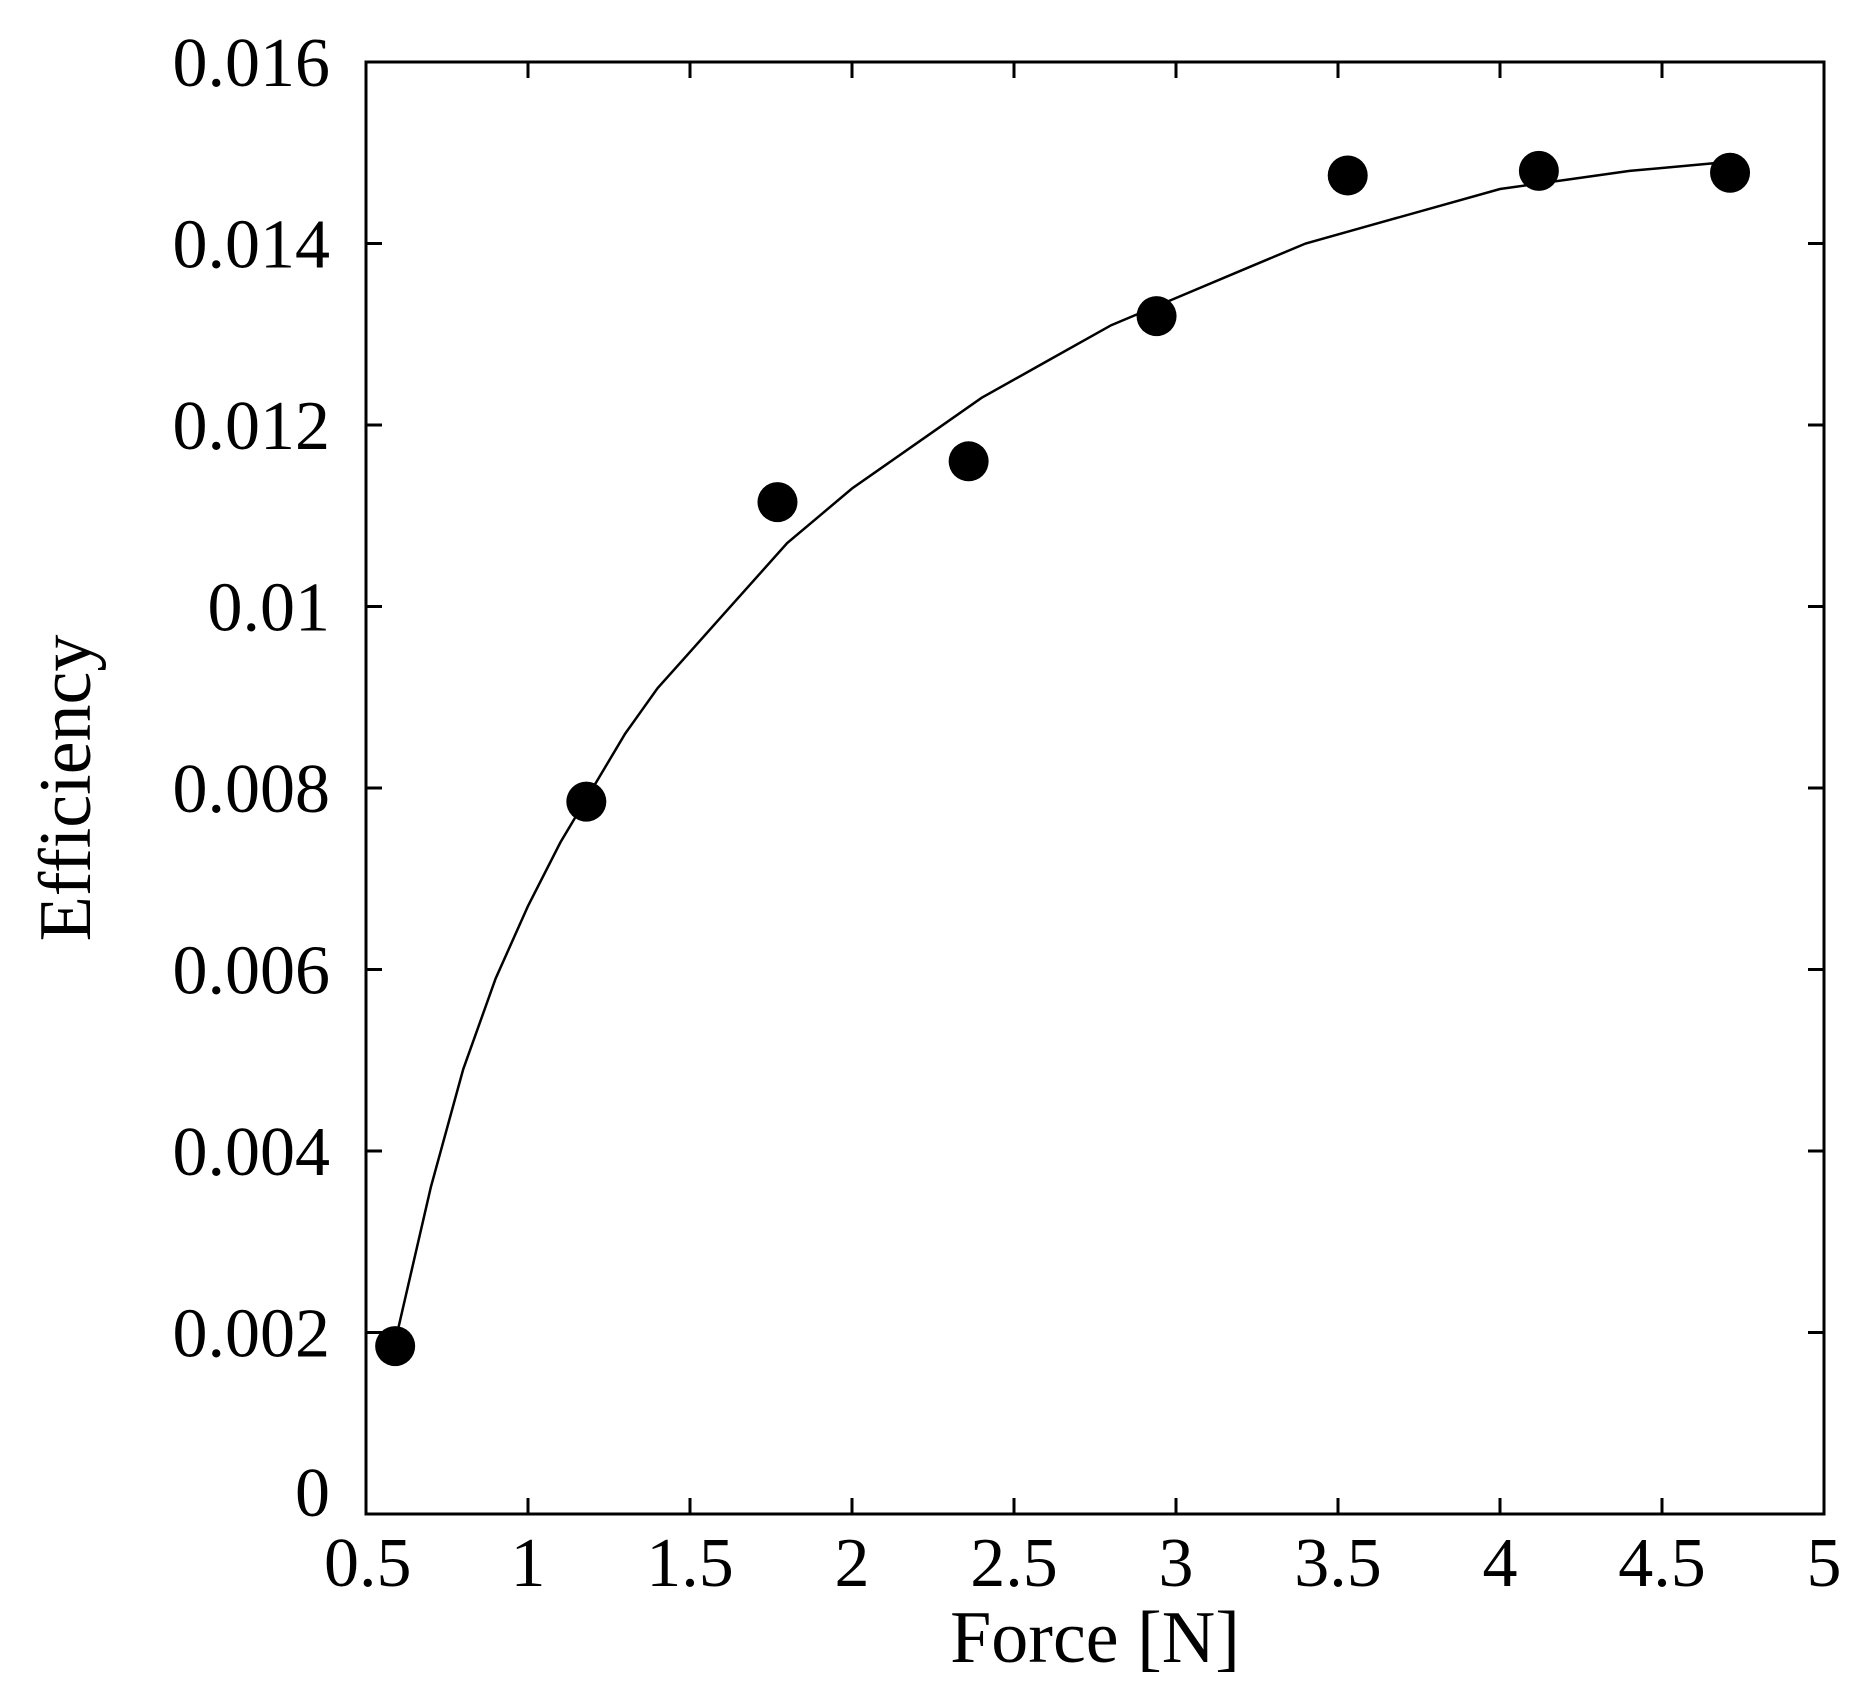 This screenshot has height=1707, width=1865. What do you see at coordinates (1824, 1563) in the screenshot?
I see `x-tick-label: 5` at bounding box center [1824, 1563].